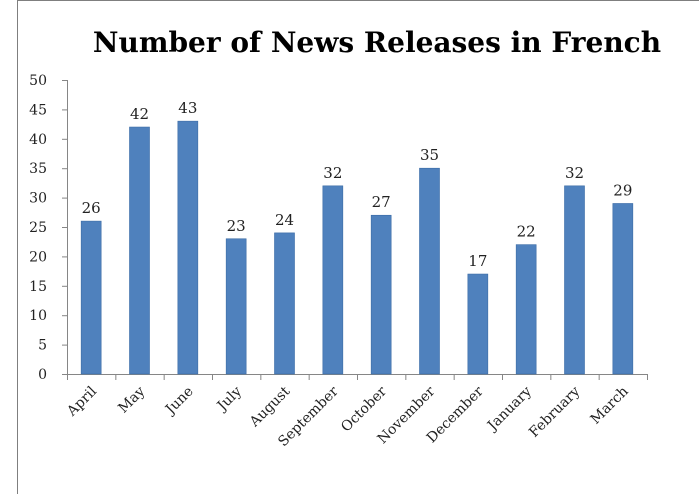 This screenshot has height=494, width=699. Describe the element at coordinates (229, 399) in the screenshot. I see `category-label-july: July` at that location.